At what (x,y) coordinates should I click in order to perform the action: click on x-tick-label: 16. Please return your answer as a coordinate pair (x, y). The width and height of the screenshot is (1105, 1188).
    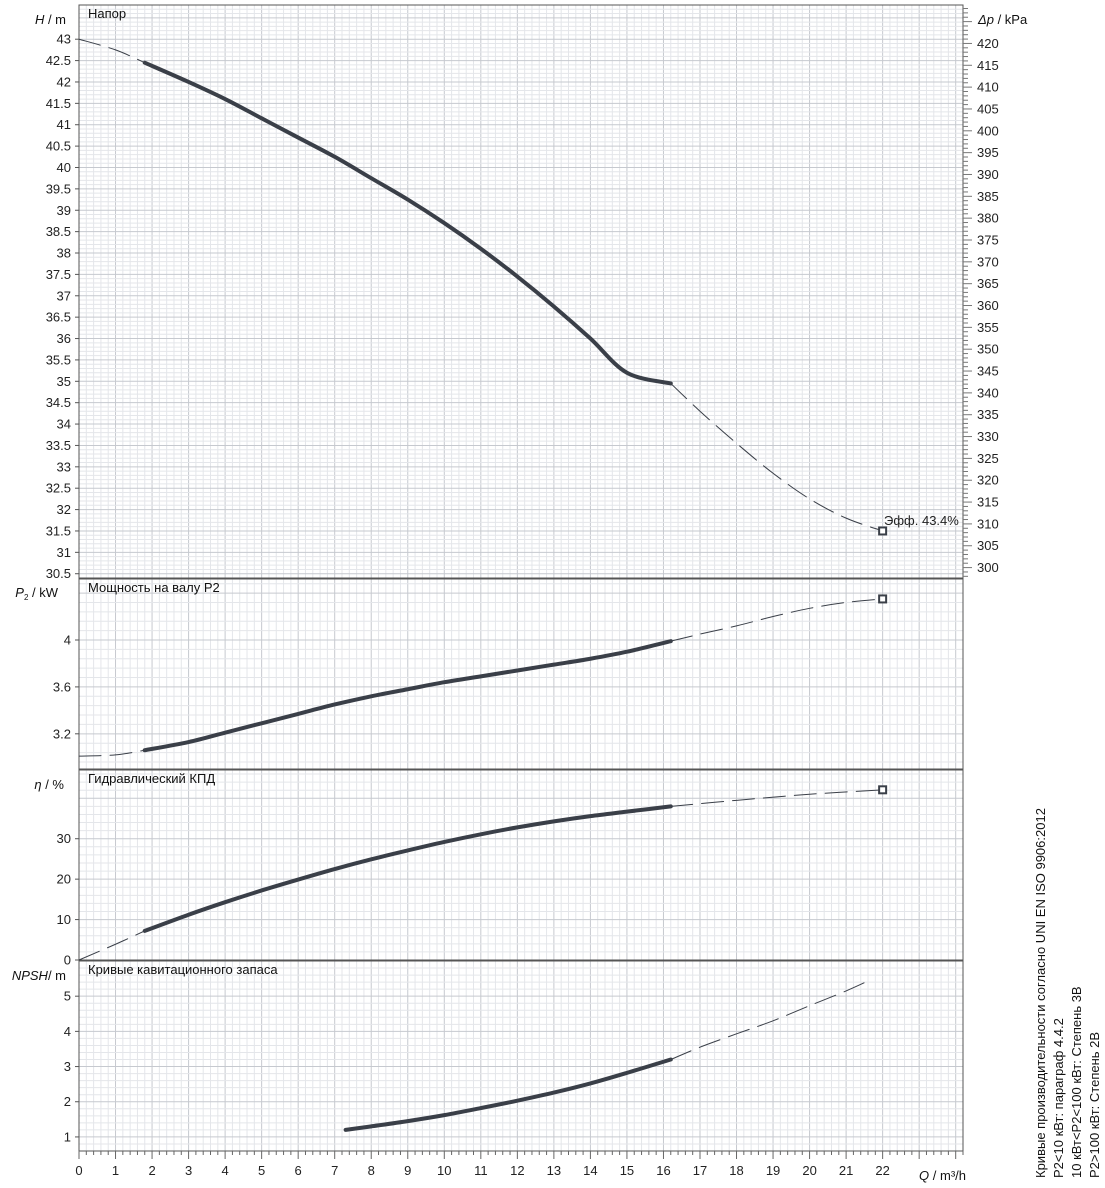
    Looking at the image, I should click on (663, 1170).